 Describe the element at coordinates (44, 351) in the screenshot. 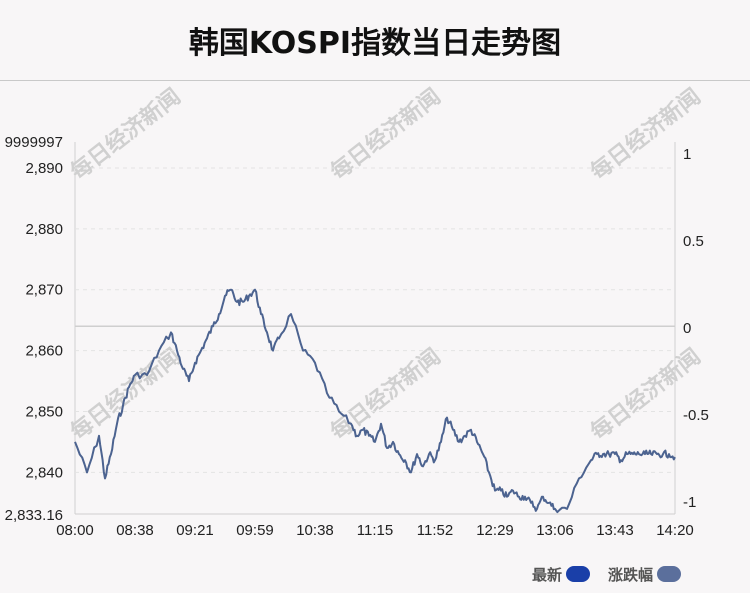

I see `y-left-tick-label: 2,860` at that location.